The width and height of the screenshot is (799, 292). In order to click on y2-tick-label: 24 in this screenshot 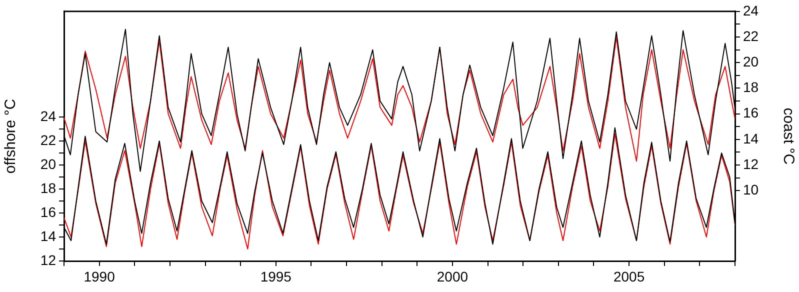, I will do `click(751, 10)`.